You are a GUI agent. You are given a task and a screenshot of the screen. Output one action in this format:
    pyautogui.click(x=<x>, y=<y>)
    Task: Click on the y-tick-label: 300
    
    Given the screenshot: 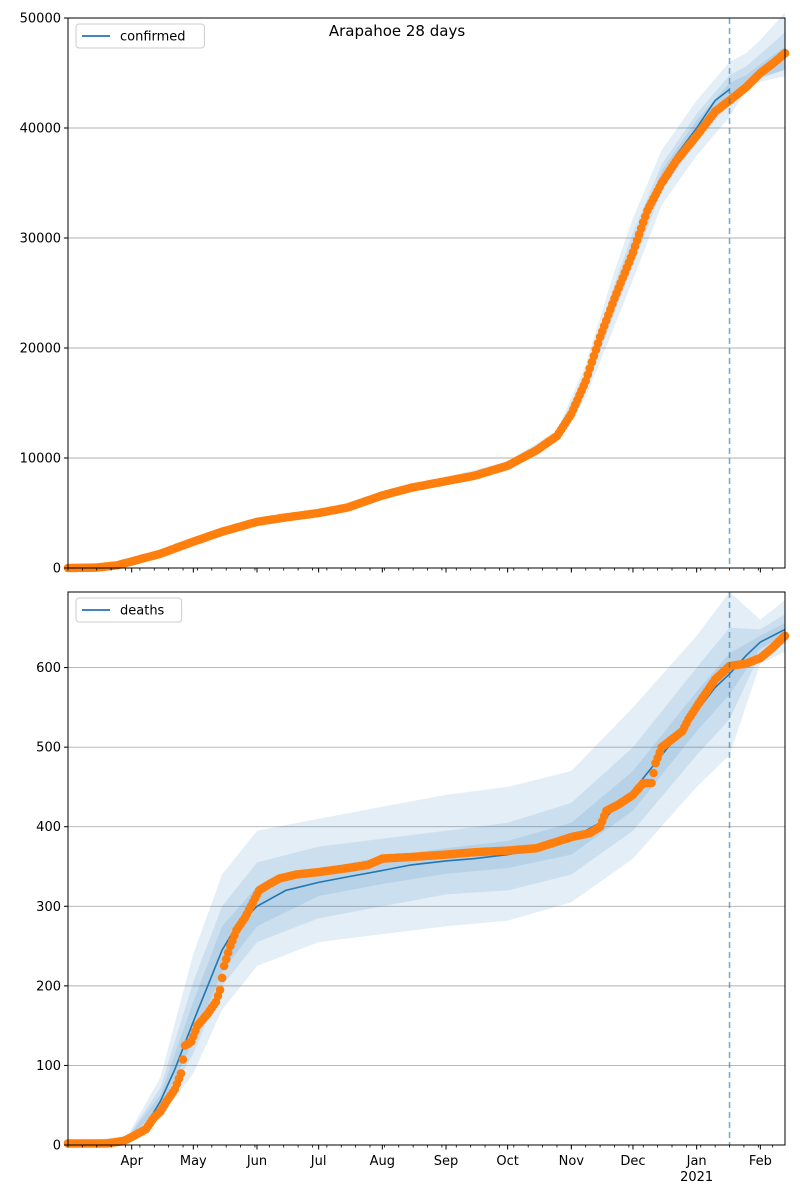 What is the action you would take?
    pyautogui.click(x=48, y=907)
    